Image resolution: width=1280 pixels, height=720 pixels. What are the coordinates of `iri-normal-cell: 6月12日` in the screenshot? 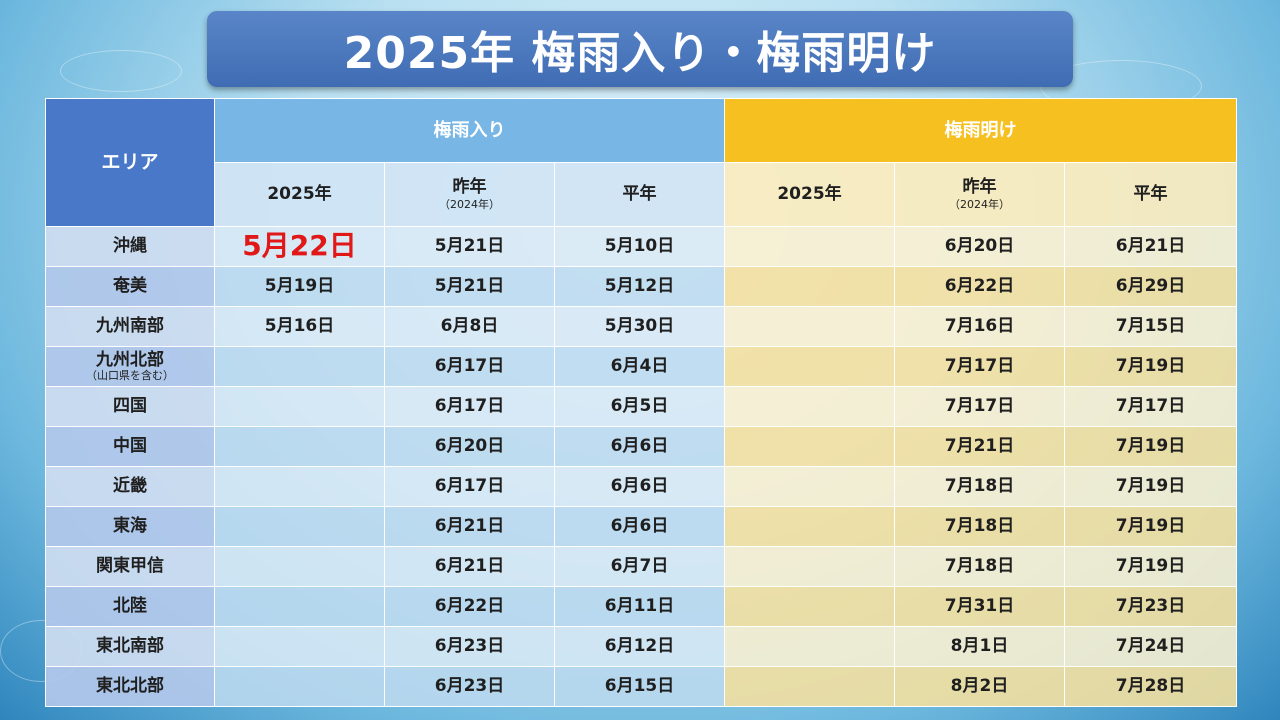 It's located at (639, 646).